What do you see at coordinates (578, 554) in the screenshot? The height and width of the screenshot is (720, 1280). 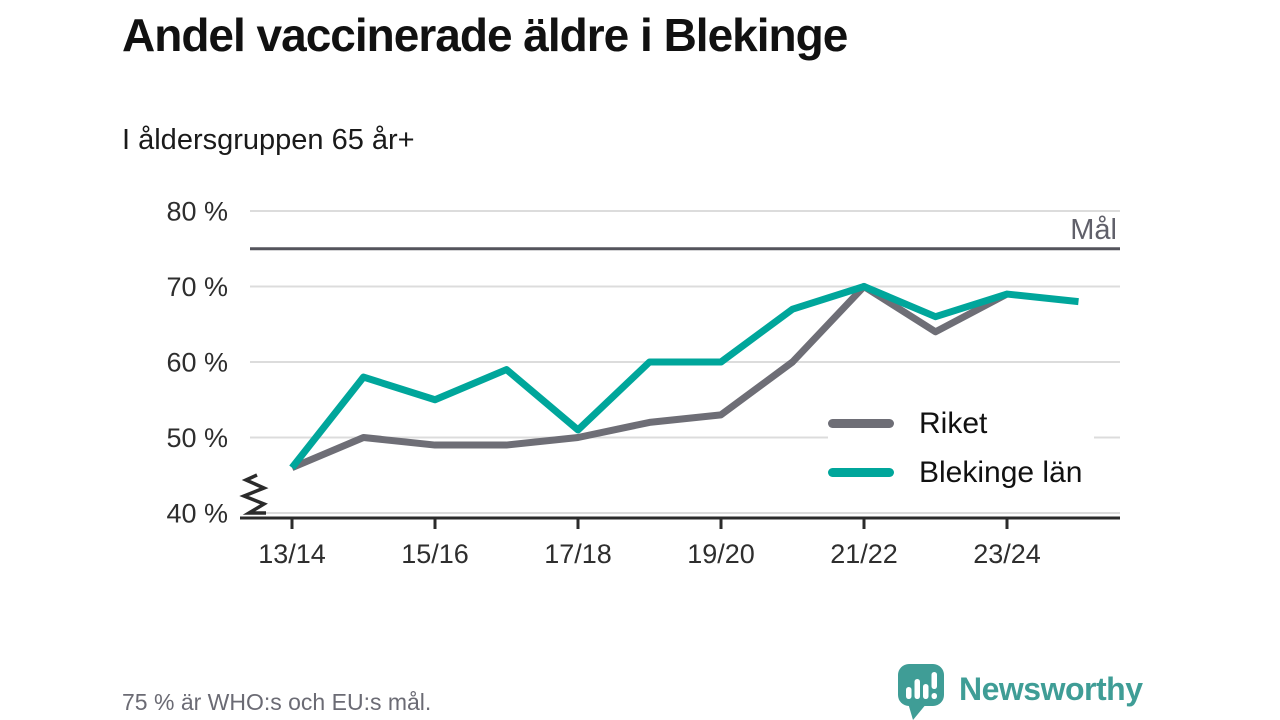 I see `x-tick-label: 17/18` at bounding box center [578, 554].